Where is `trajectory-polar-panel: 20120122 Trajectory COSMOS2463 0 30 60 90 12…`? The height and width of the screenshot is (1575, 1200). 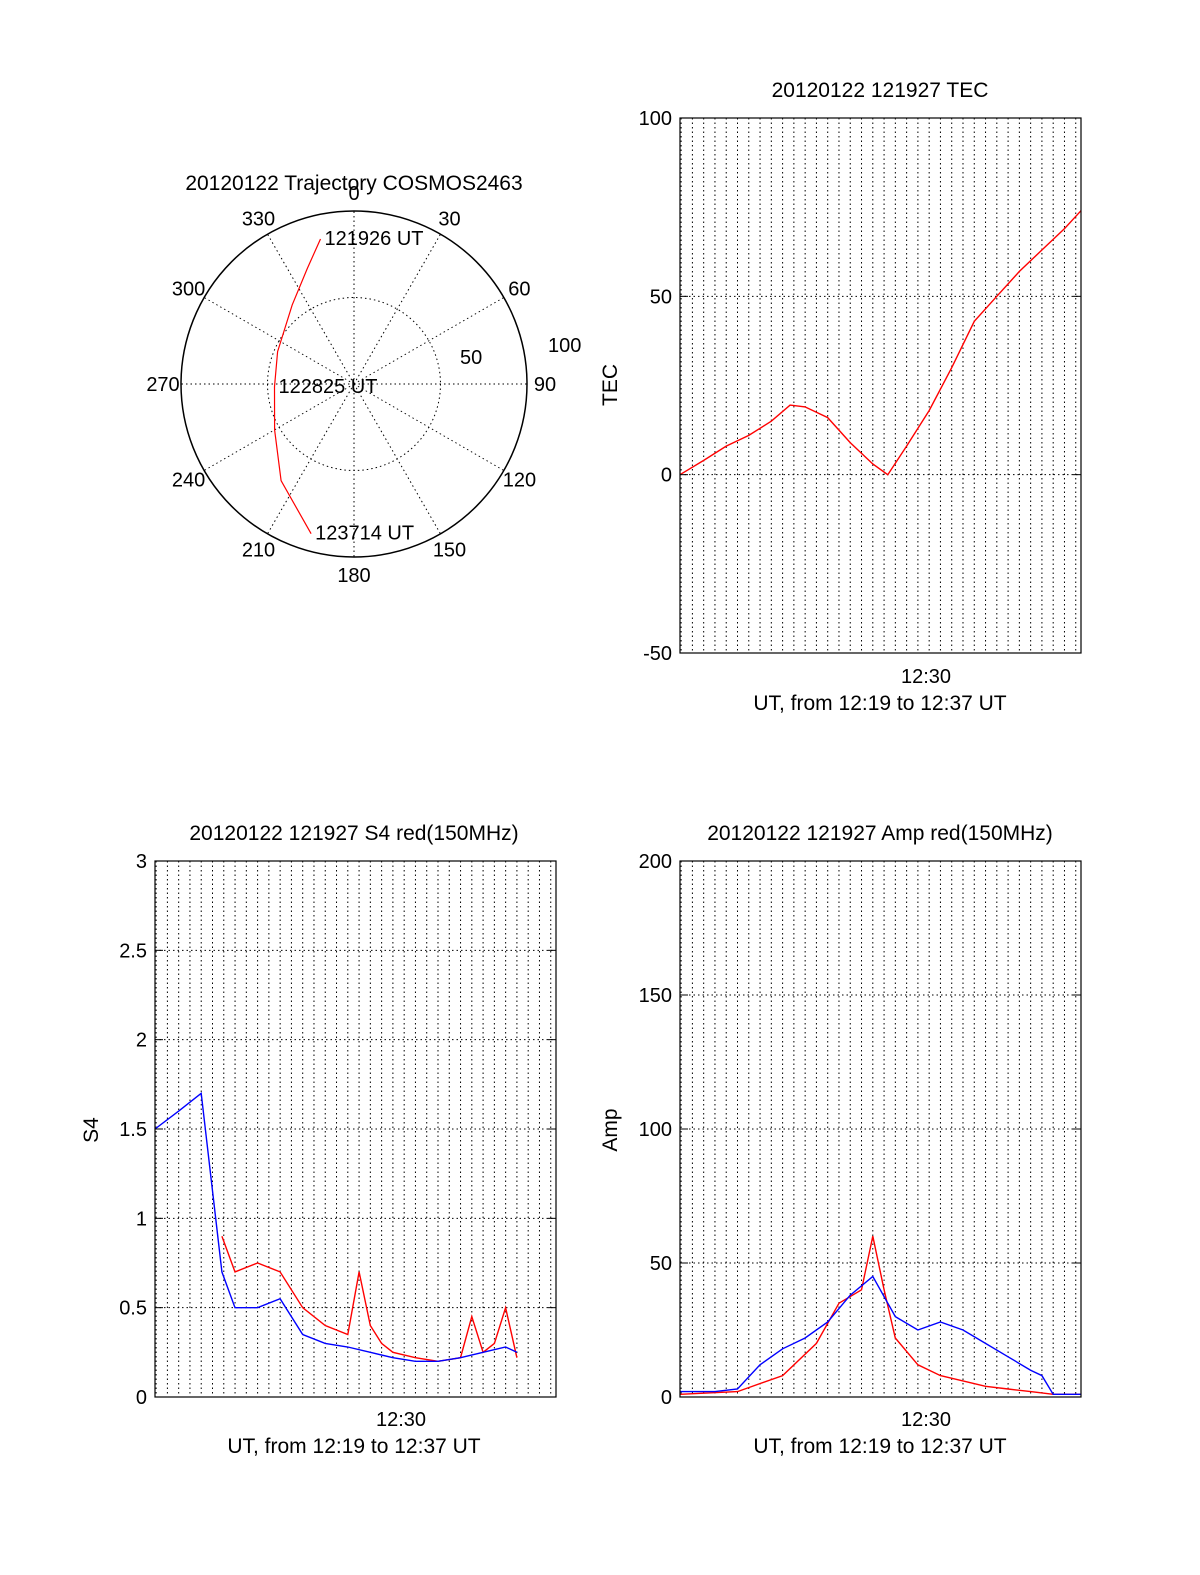
trajectory-polar-panel: 20120122 Trajectory COSMOS2463 0 30 60 90 12… is located at coordinates (363, 379).